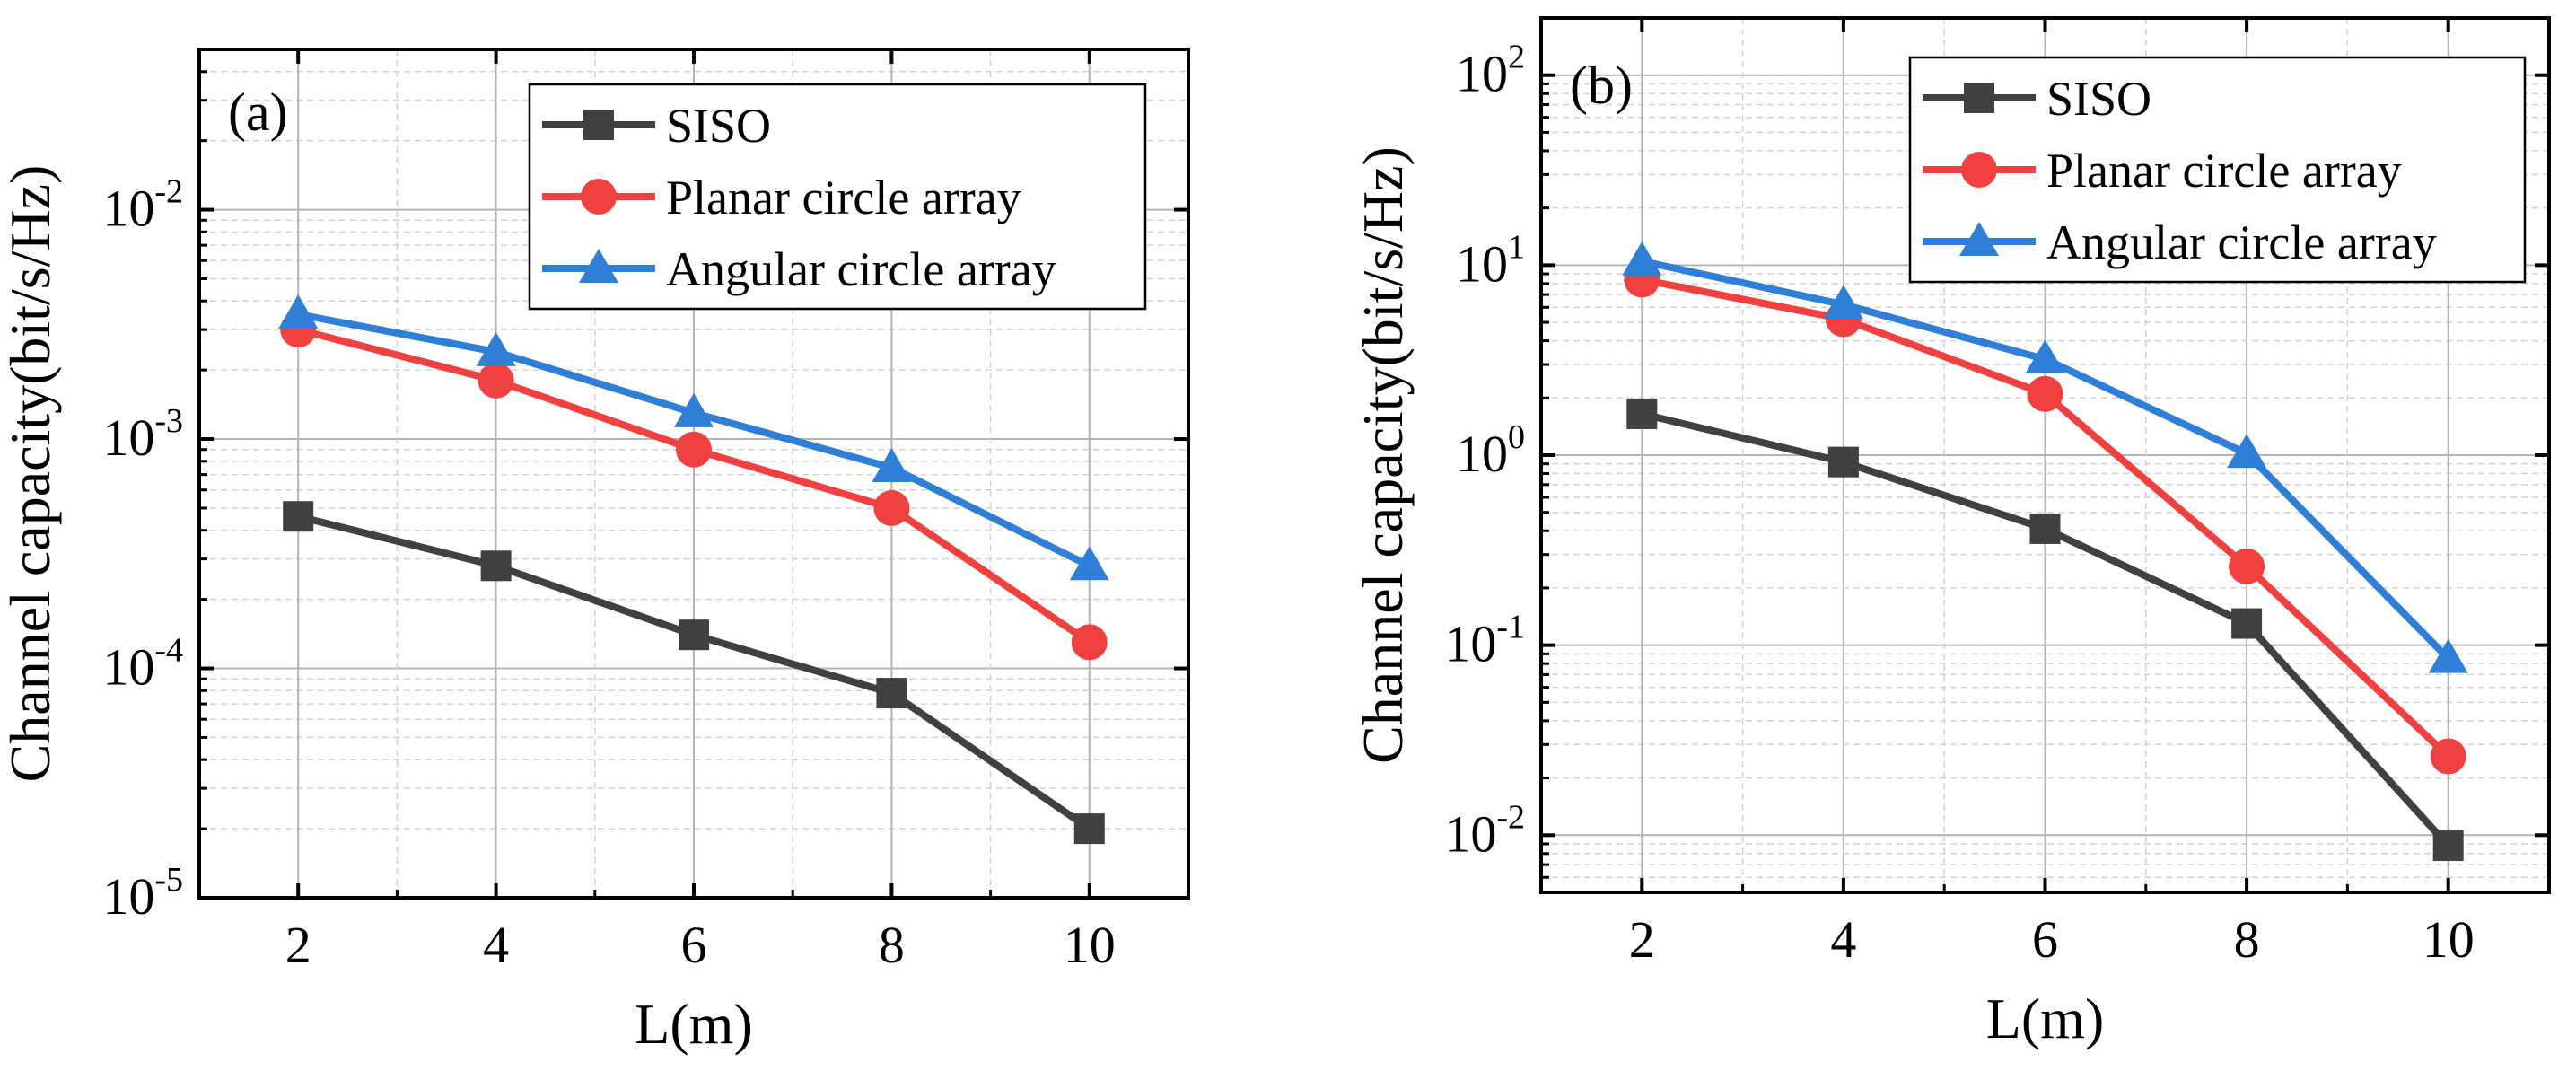 The image size is (2576, 1071). I want to click on y-tick-label: 10², so click(1490, 71).